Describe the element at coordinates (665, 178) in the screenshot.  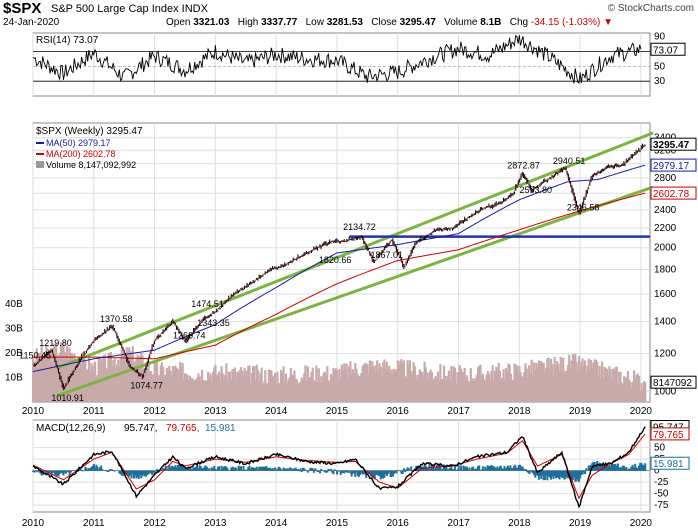
I see `price-ytick-2800: 2800` at that location.